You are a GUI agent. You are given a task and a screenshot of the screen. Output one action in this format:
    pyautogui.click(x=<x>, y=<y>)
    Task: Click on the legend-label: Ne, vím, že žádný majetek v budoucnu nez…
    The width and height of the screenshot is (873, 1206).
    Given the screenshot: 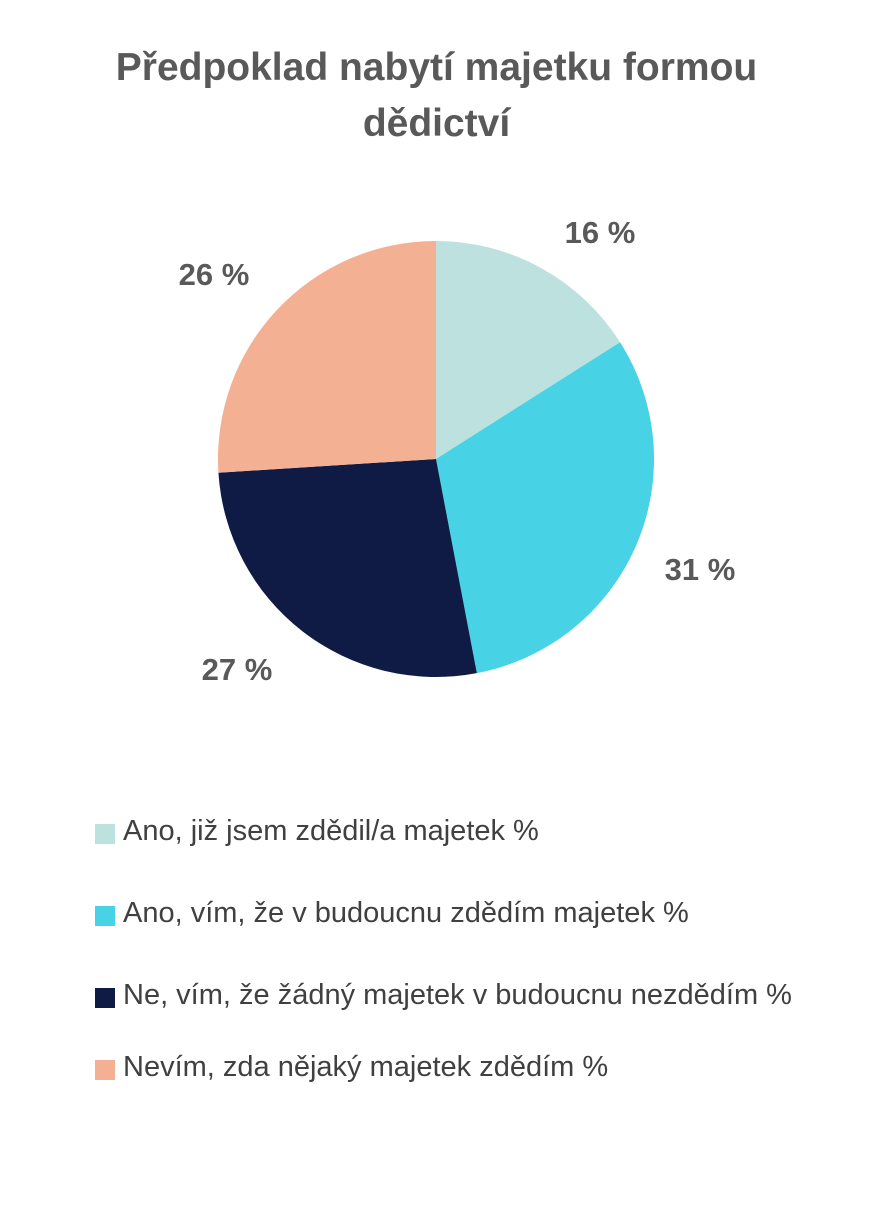 What is the action you would take?
    pyautogui.click(x=457, y=995)
    